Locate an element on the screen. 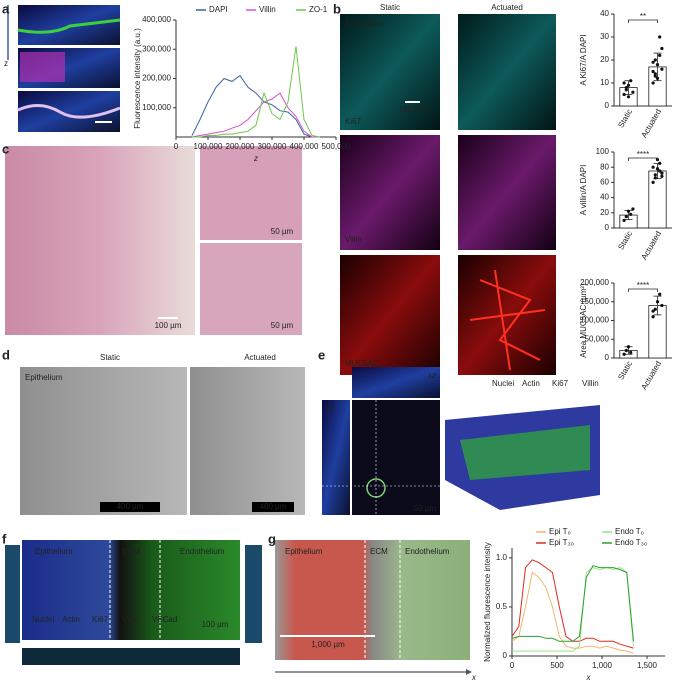  x-tick-label: Actuated is located at coordinates (651, 246).